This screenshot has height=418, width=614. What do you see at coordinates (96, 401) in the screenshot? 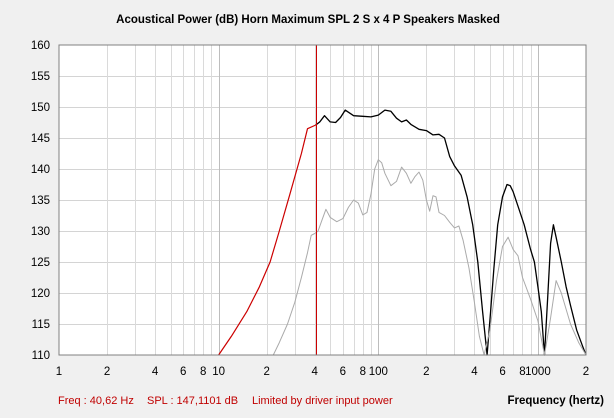
I see `status-frequency: Freq : 40,62 Hz` at bounding box center [96, 401].